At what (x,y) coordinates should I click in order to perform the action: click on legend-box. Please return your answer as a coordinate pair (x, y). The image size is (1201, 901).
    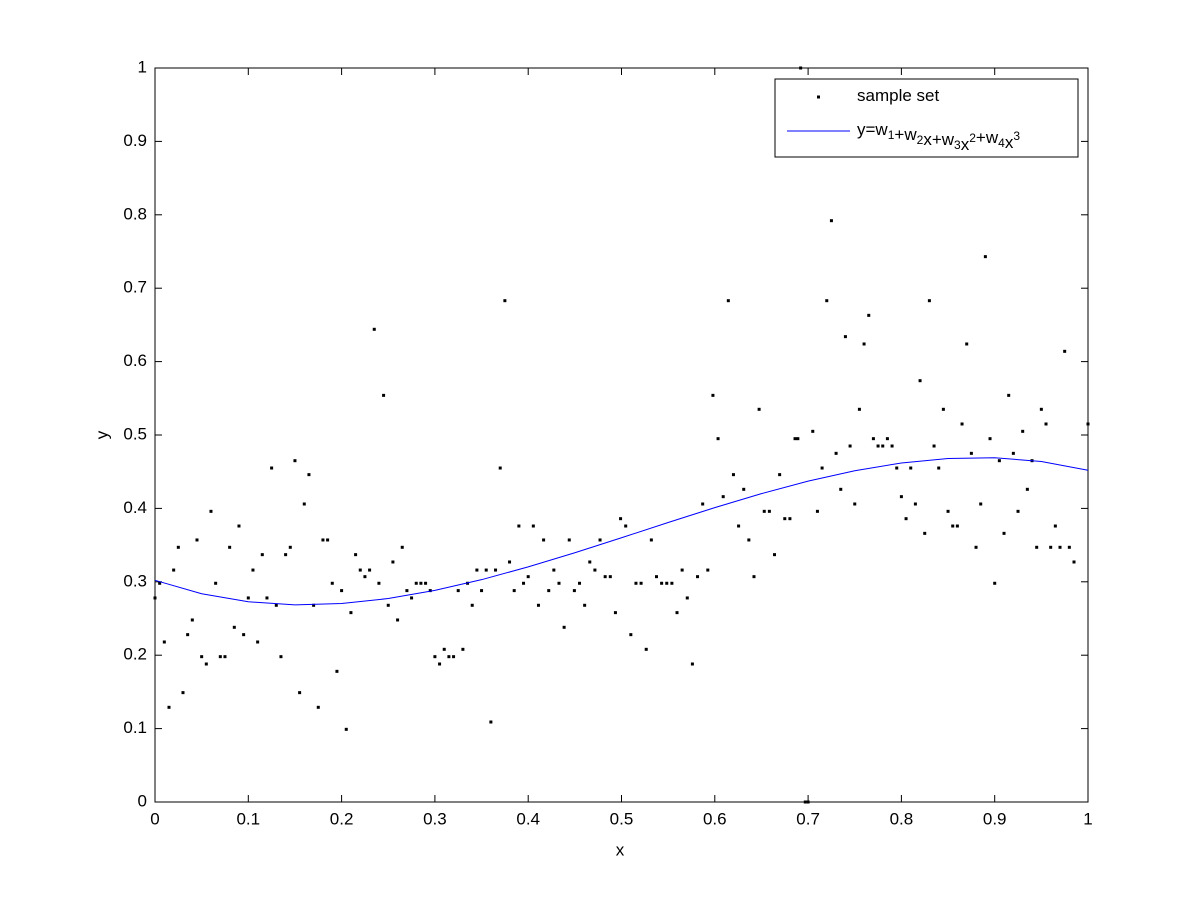
    Looking at the image, I should click on (926, 118).